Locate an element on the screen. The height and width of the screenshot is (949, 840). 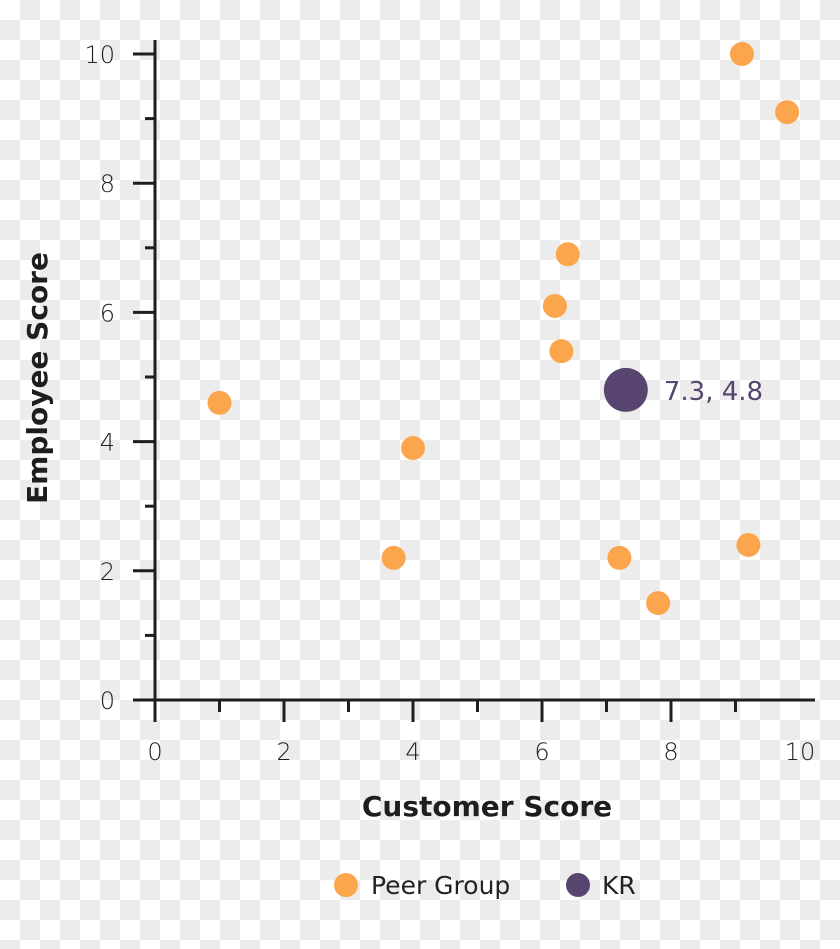
legend: Peer Group KR is located at coordinates (485, 885).